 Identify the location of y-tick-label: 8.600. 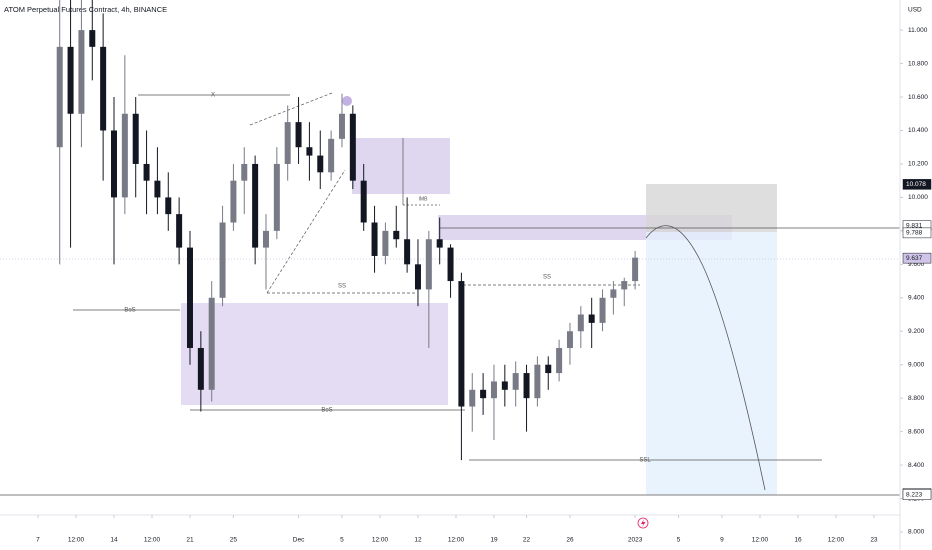
(916, 431).